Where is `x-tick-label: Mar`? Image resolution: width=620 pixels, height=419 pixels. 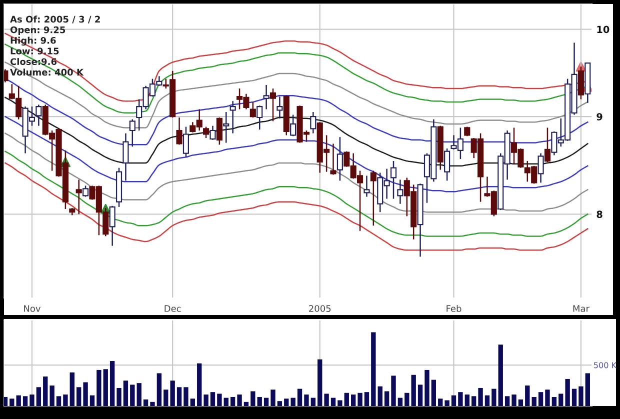 x-tick-label: Mar is located at coordinates (581, 308).